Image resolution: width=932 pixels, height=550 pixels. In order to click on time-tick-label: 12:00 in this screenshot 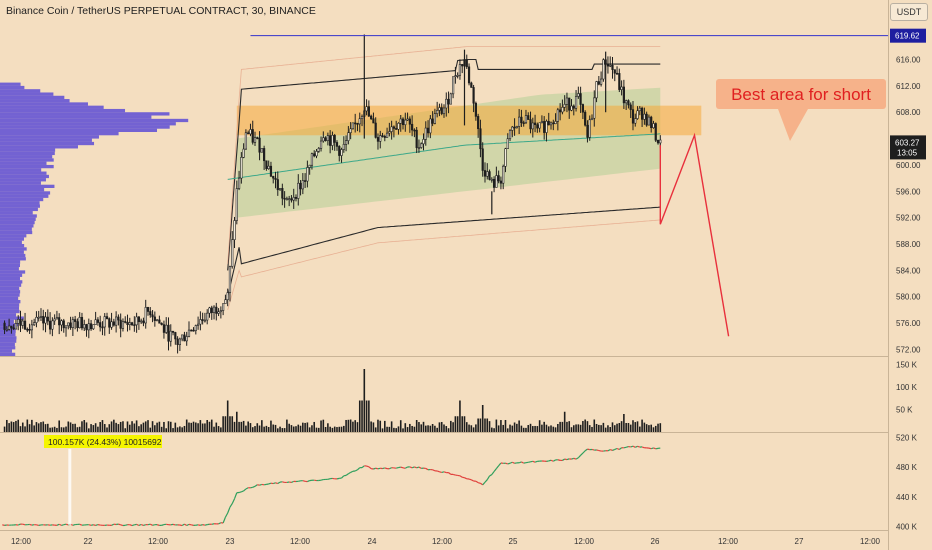, I will do `click(300, 541)`.